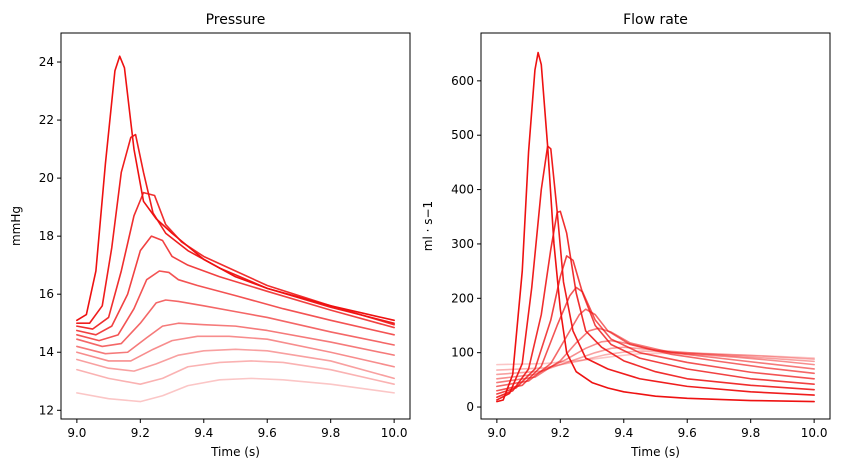  What do you see at coordinates (687, 433) in the screenshot?
I see `flow-rate-x-tick-label: 9.6` at bounding box center [687, 433].